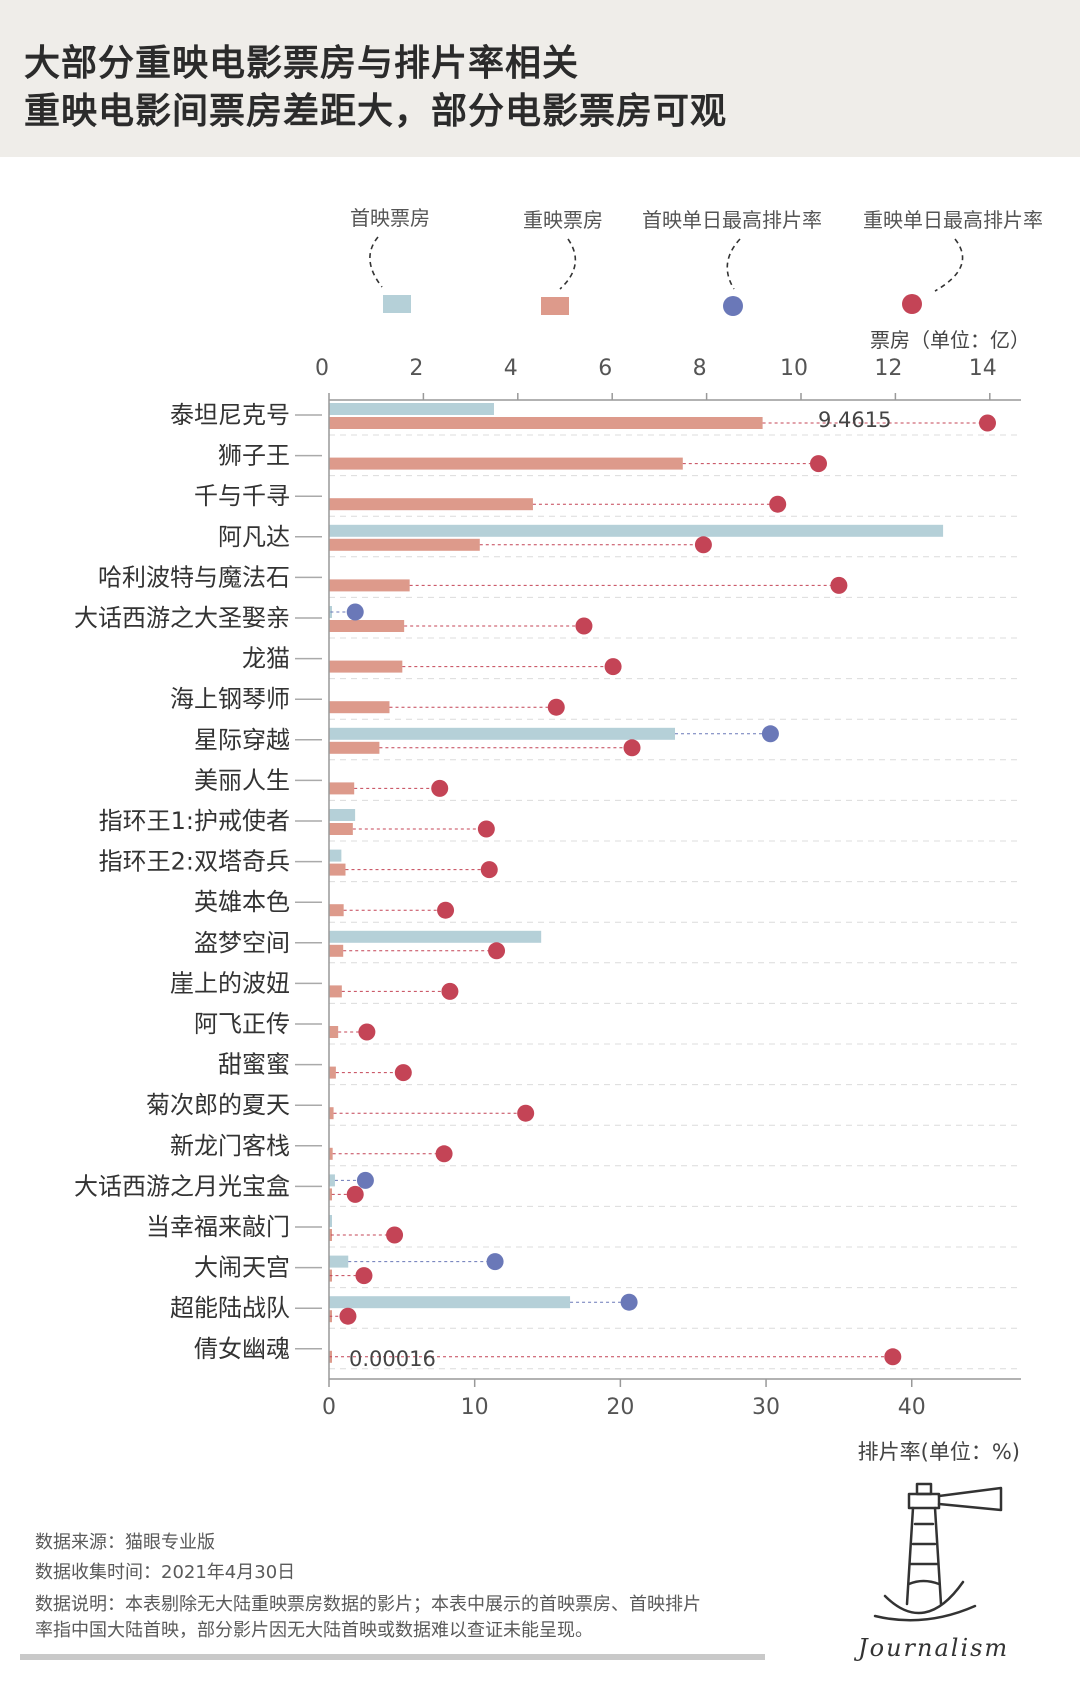 This screenshot has height=1698, width=1080. Describe the element at coordinates (475, 1407) in the screenshot. I see `bottom-axis-tick-label: 10` at that location.